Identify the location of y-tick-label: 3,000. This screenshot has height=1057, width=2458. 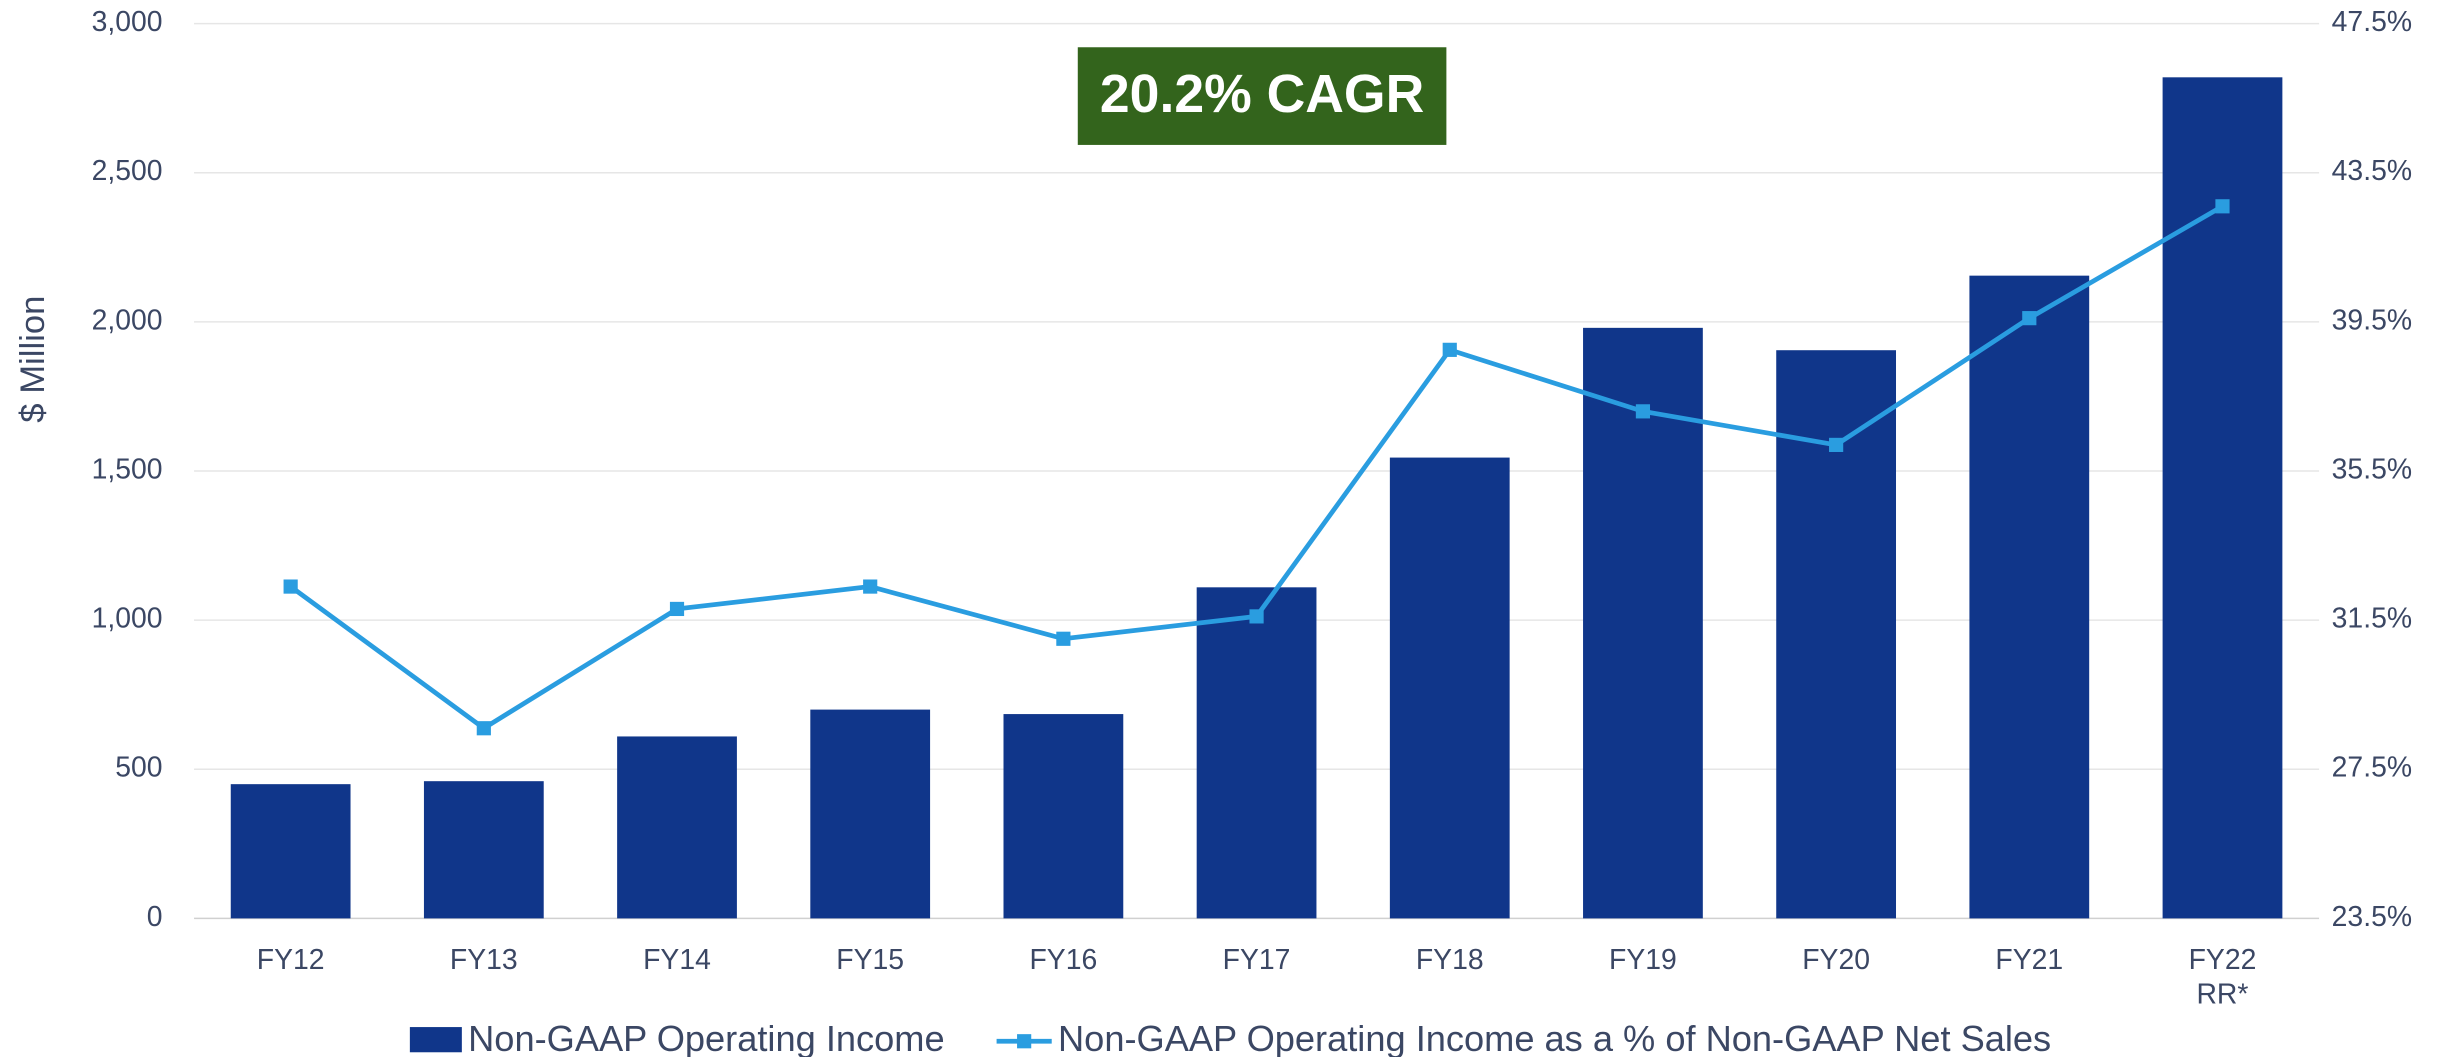
(127, 22).